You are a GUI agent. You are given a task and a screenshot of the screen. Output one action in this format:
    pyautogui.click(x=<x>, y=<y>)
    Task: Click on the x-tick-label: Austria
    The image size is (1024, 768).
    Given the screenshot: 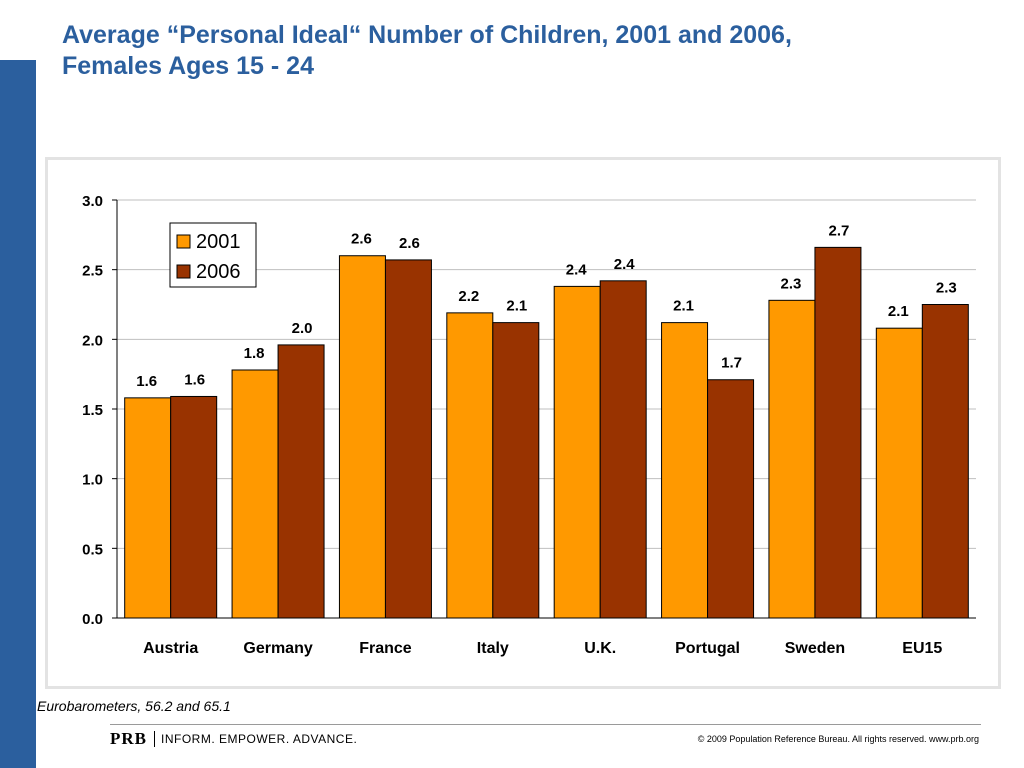 What is the action you would take?
    pyautogui.click(x=170, y=648)
    